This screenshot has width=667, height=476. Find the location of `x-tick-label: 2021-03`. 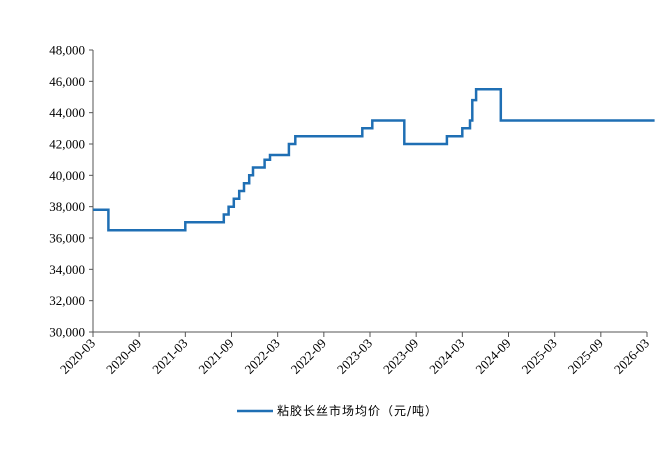

x-tick-label: 2021-03 is located at coordinates (169, 356).